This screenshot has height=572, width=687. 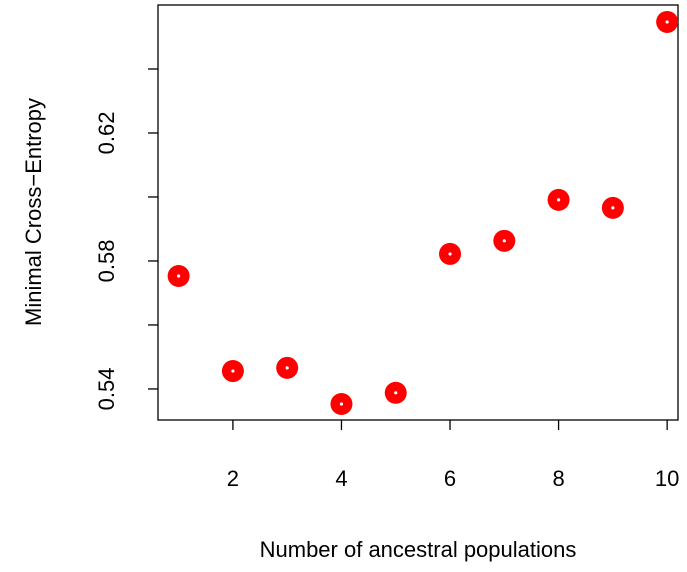 What do you see at coordinates (558, 478) in the screenshot?
I see `x-tick-label: 8` at bounding box center [558, 478].